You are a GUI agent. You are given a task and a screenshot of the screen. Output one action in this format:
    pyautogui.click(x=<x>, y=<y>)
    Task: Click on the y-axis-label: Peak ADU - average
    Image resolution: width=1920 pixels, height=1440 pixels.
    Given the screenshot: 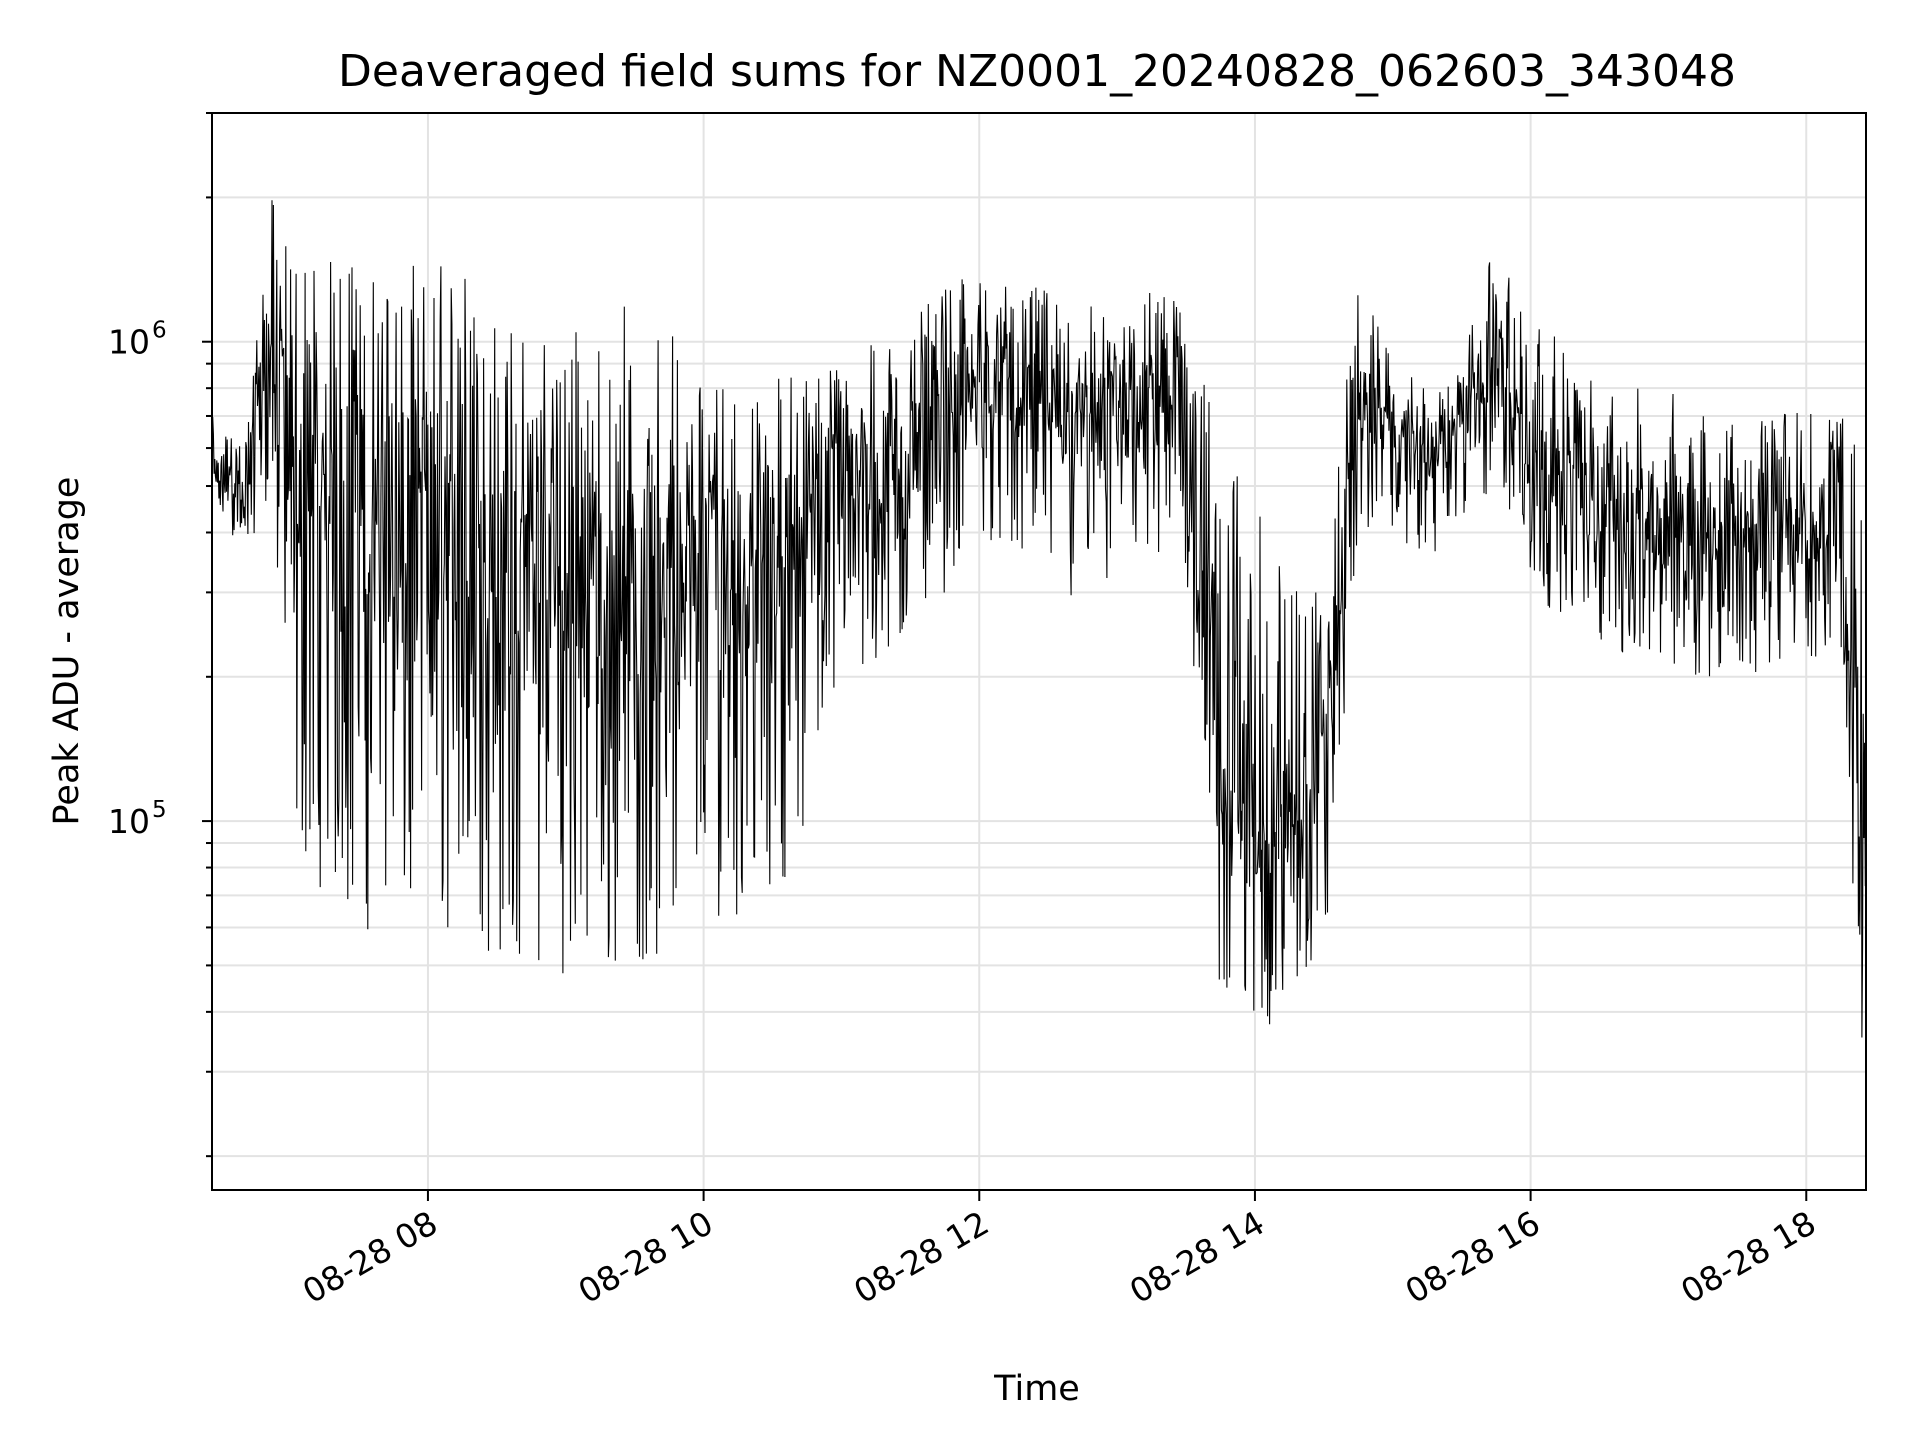 What is the action you would take?
    pyautogui.click(x=67, y=651)
    